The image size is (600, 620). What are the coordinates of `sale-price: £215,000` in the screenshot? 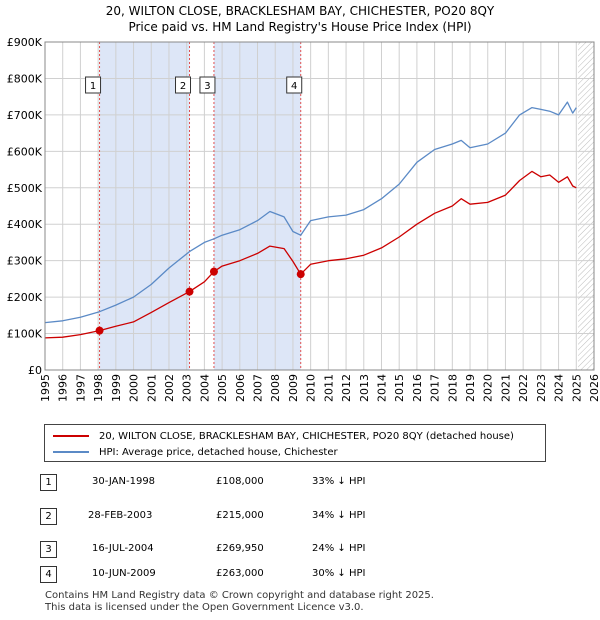 It's located at (240, 515).